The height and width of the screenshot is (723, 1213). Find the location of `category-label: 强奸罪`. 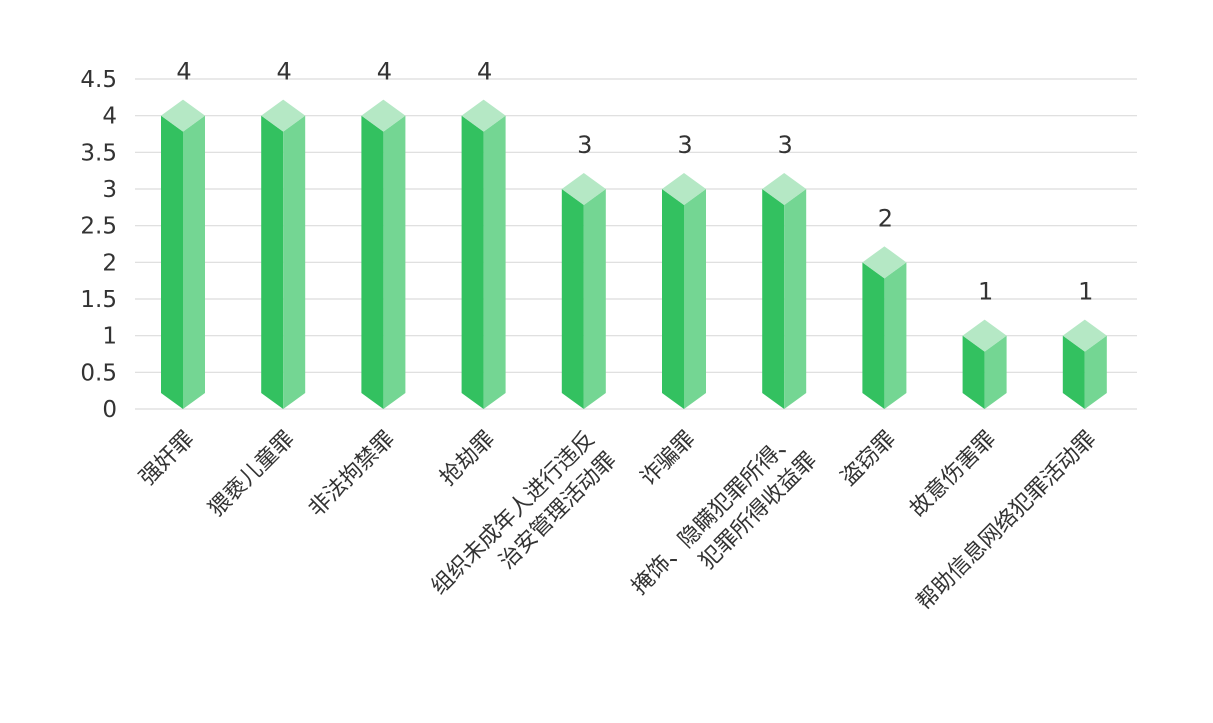

category-label: 强奸罪 is located at coordinates (167, 459).